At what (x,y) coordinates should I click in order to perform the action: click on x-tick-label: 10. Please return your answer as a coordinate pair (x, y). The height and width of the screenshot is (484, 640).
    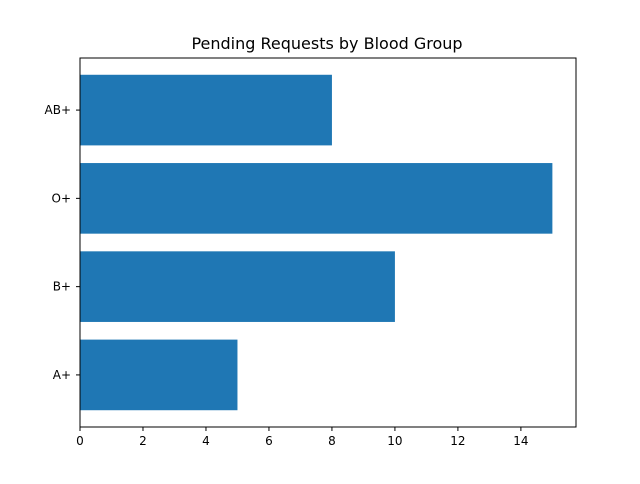
    Looking at the image, I should click on (394, 441).